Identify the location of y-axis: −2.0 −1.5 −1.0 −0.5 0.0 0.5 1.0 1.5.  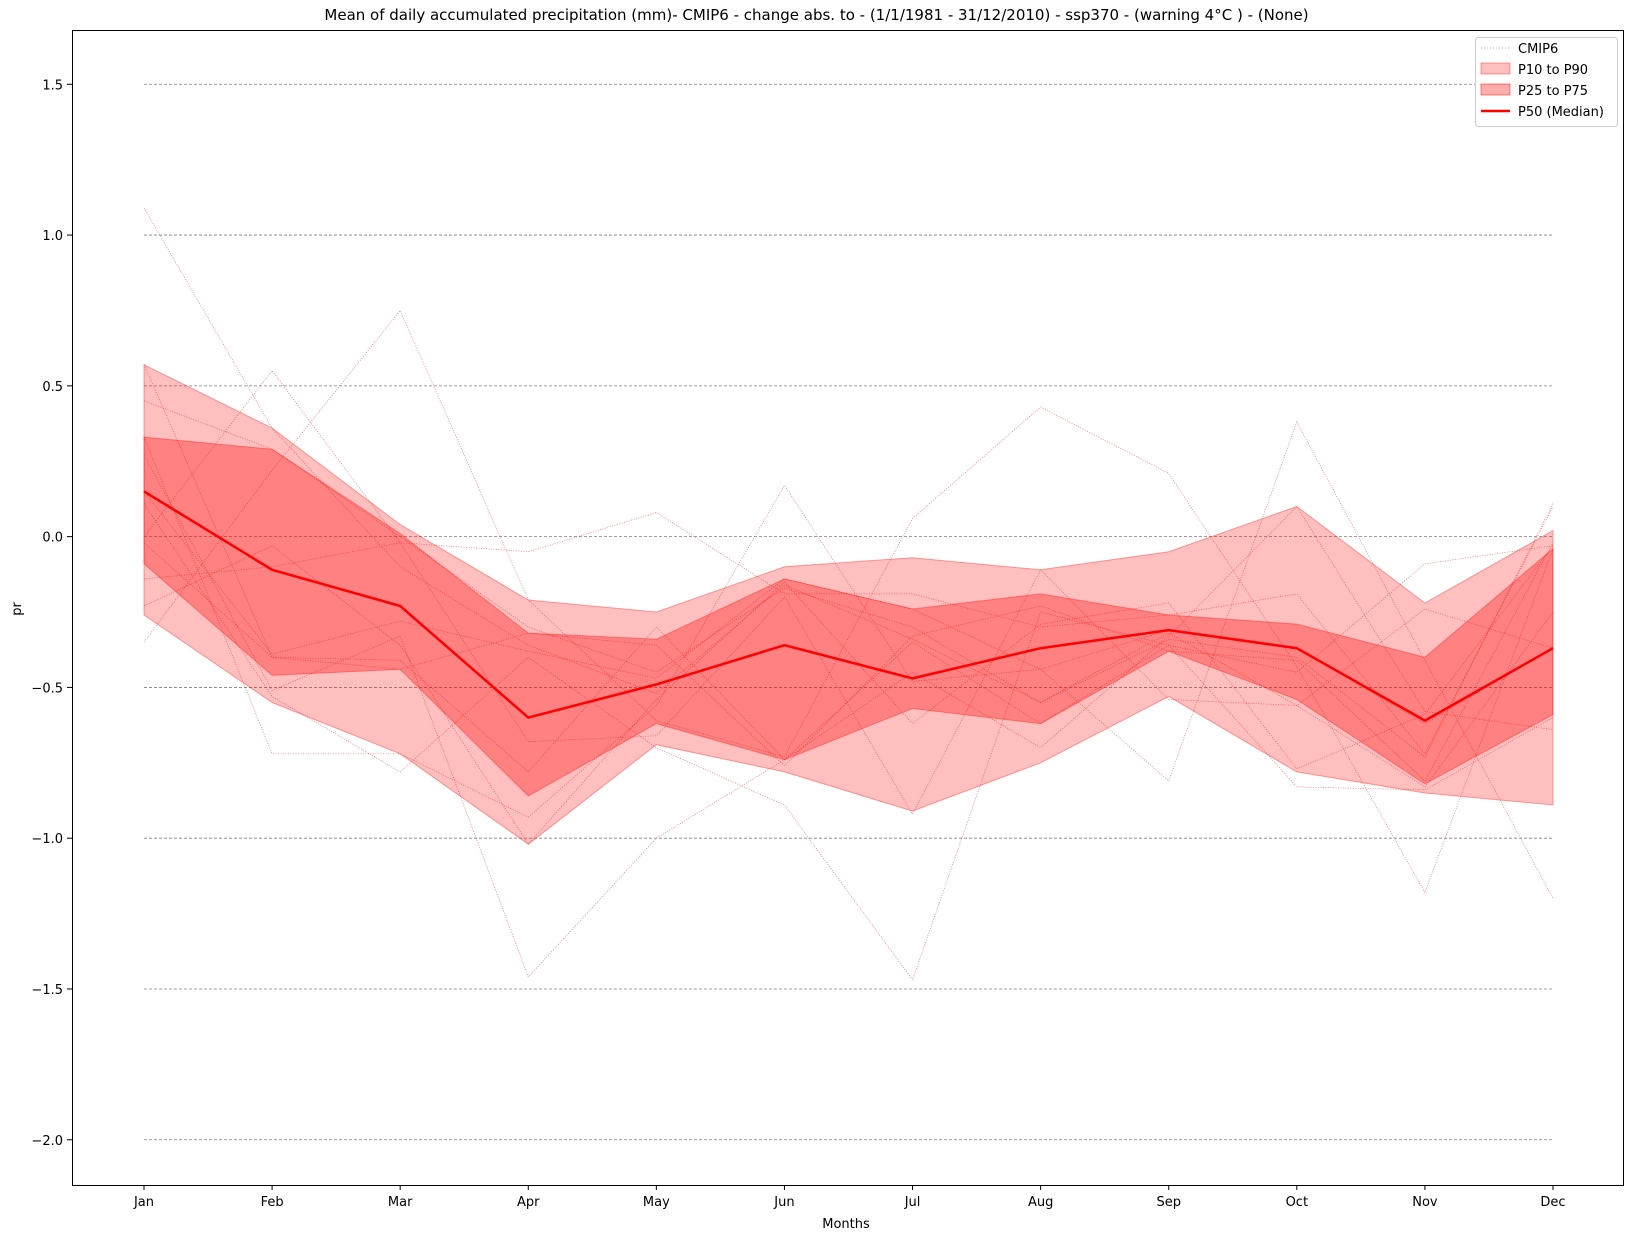
(51, 613).